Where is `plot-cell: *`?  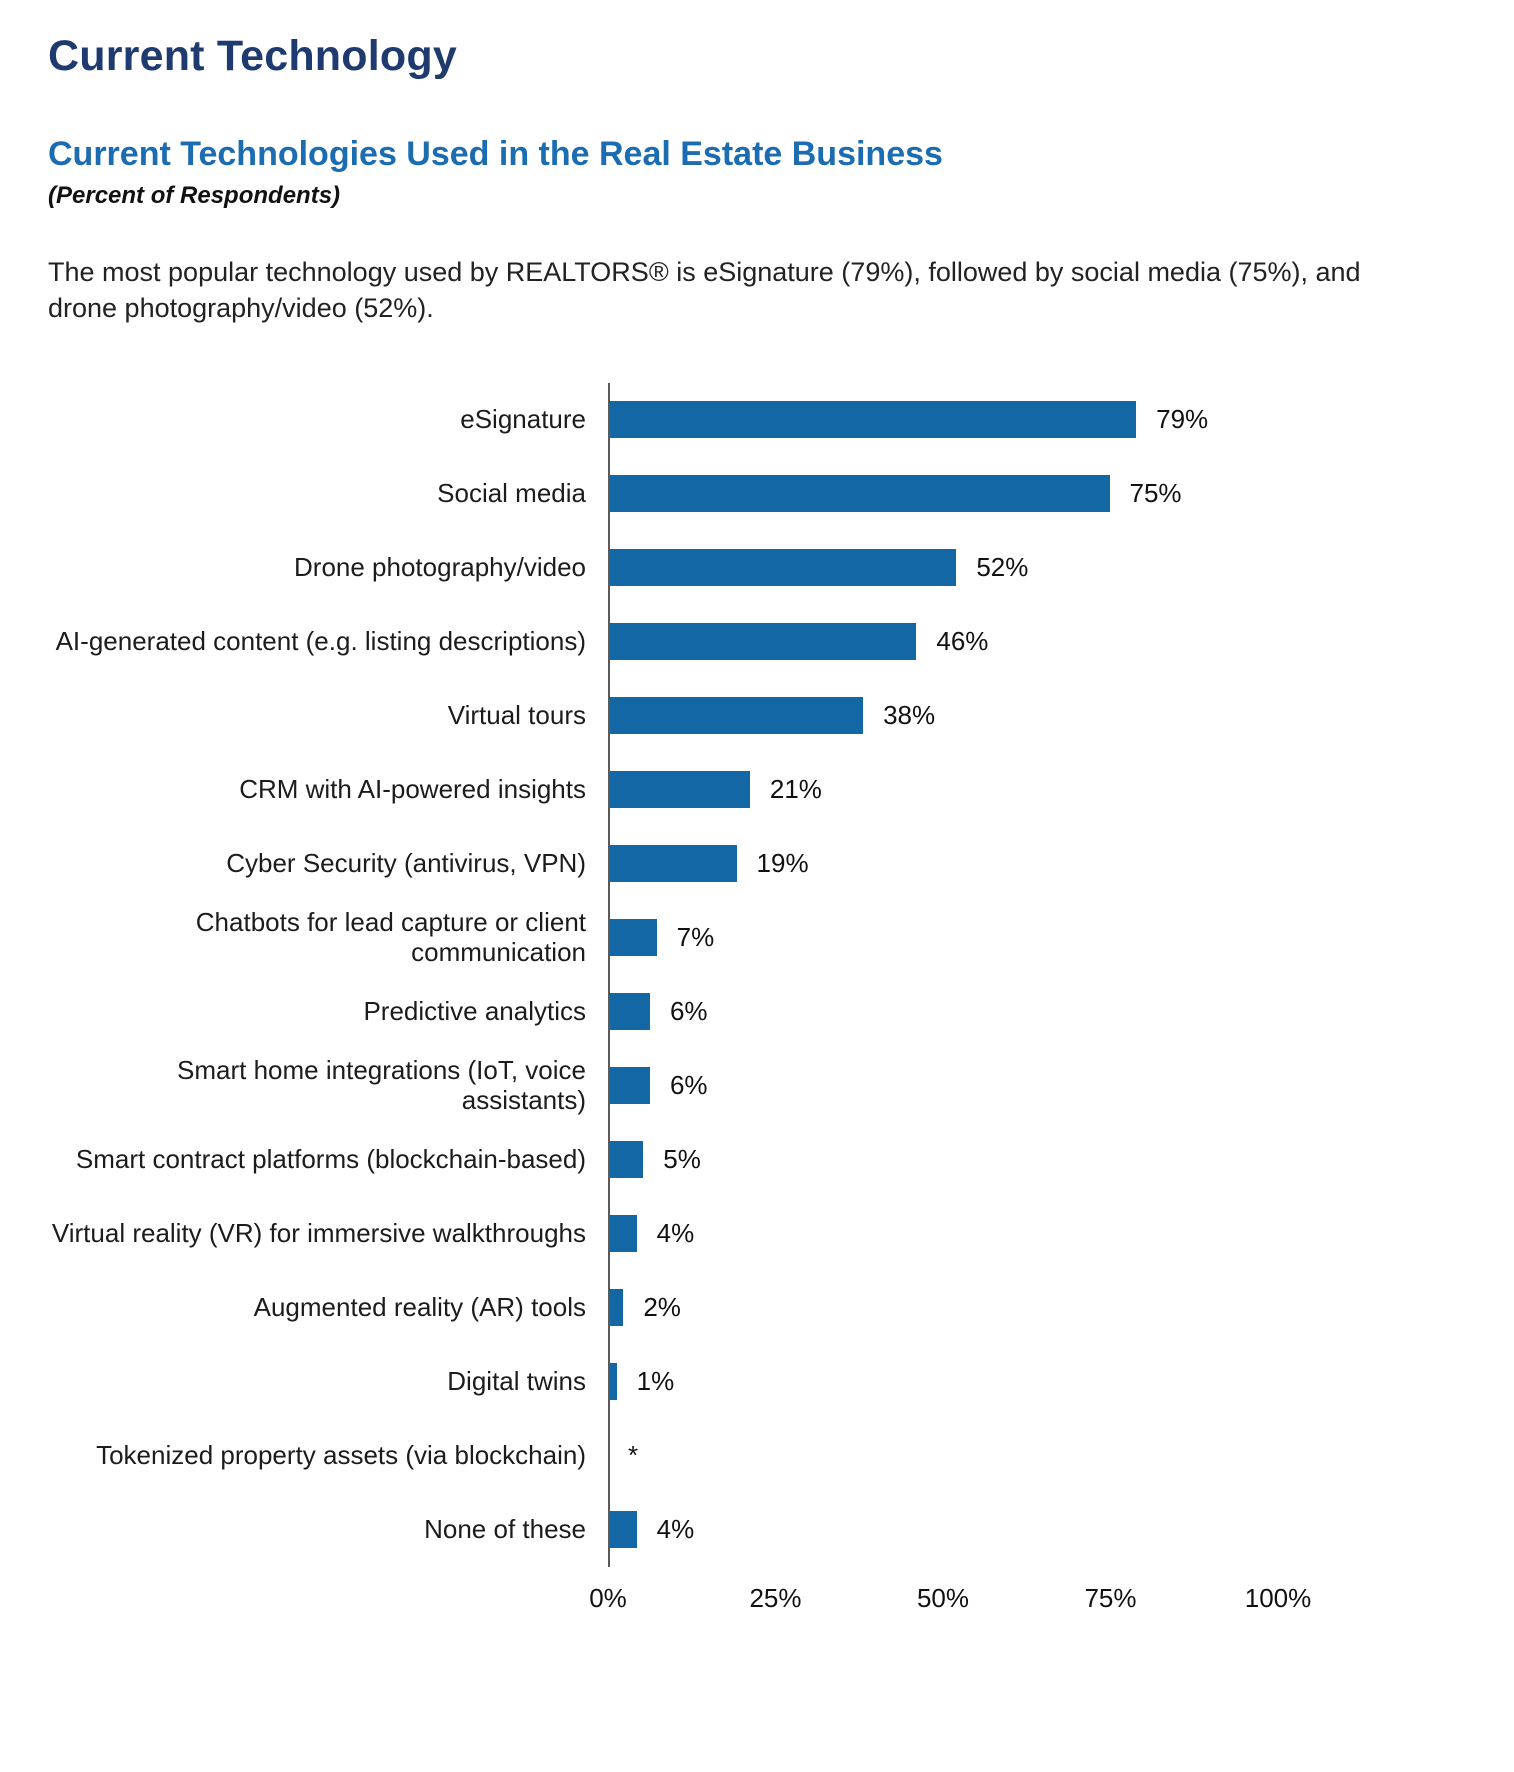 plot-cell: * is located at coordinates (942, 1455).